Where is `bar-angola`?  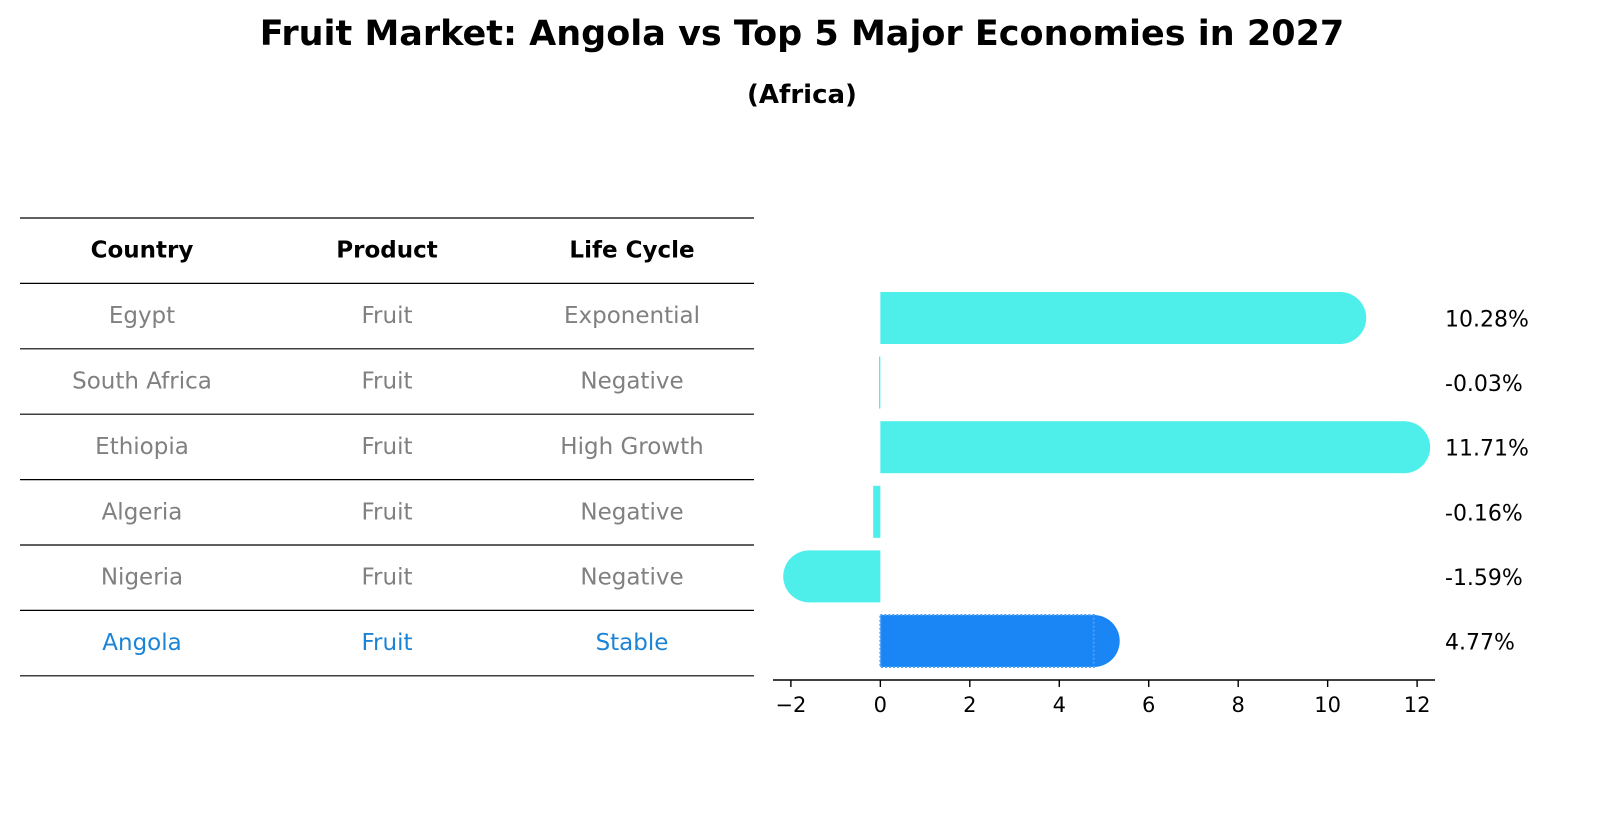 bar-angola is located at coordinates (999, 641).